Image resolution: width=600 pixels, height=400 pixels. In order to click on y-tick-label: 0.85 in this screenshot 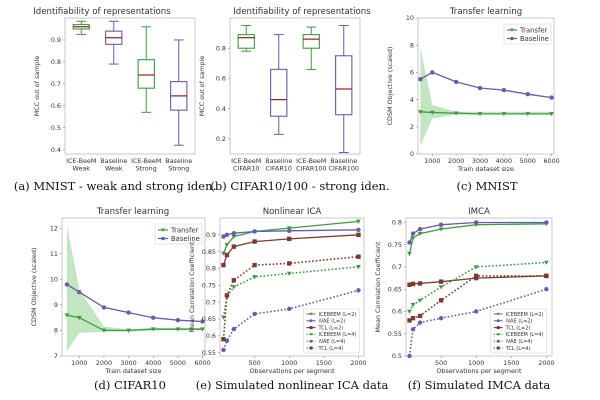, I will do `click(209, 252)`.